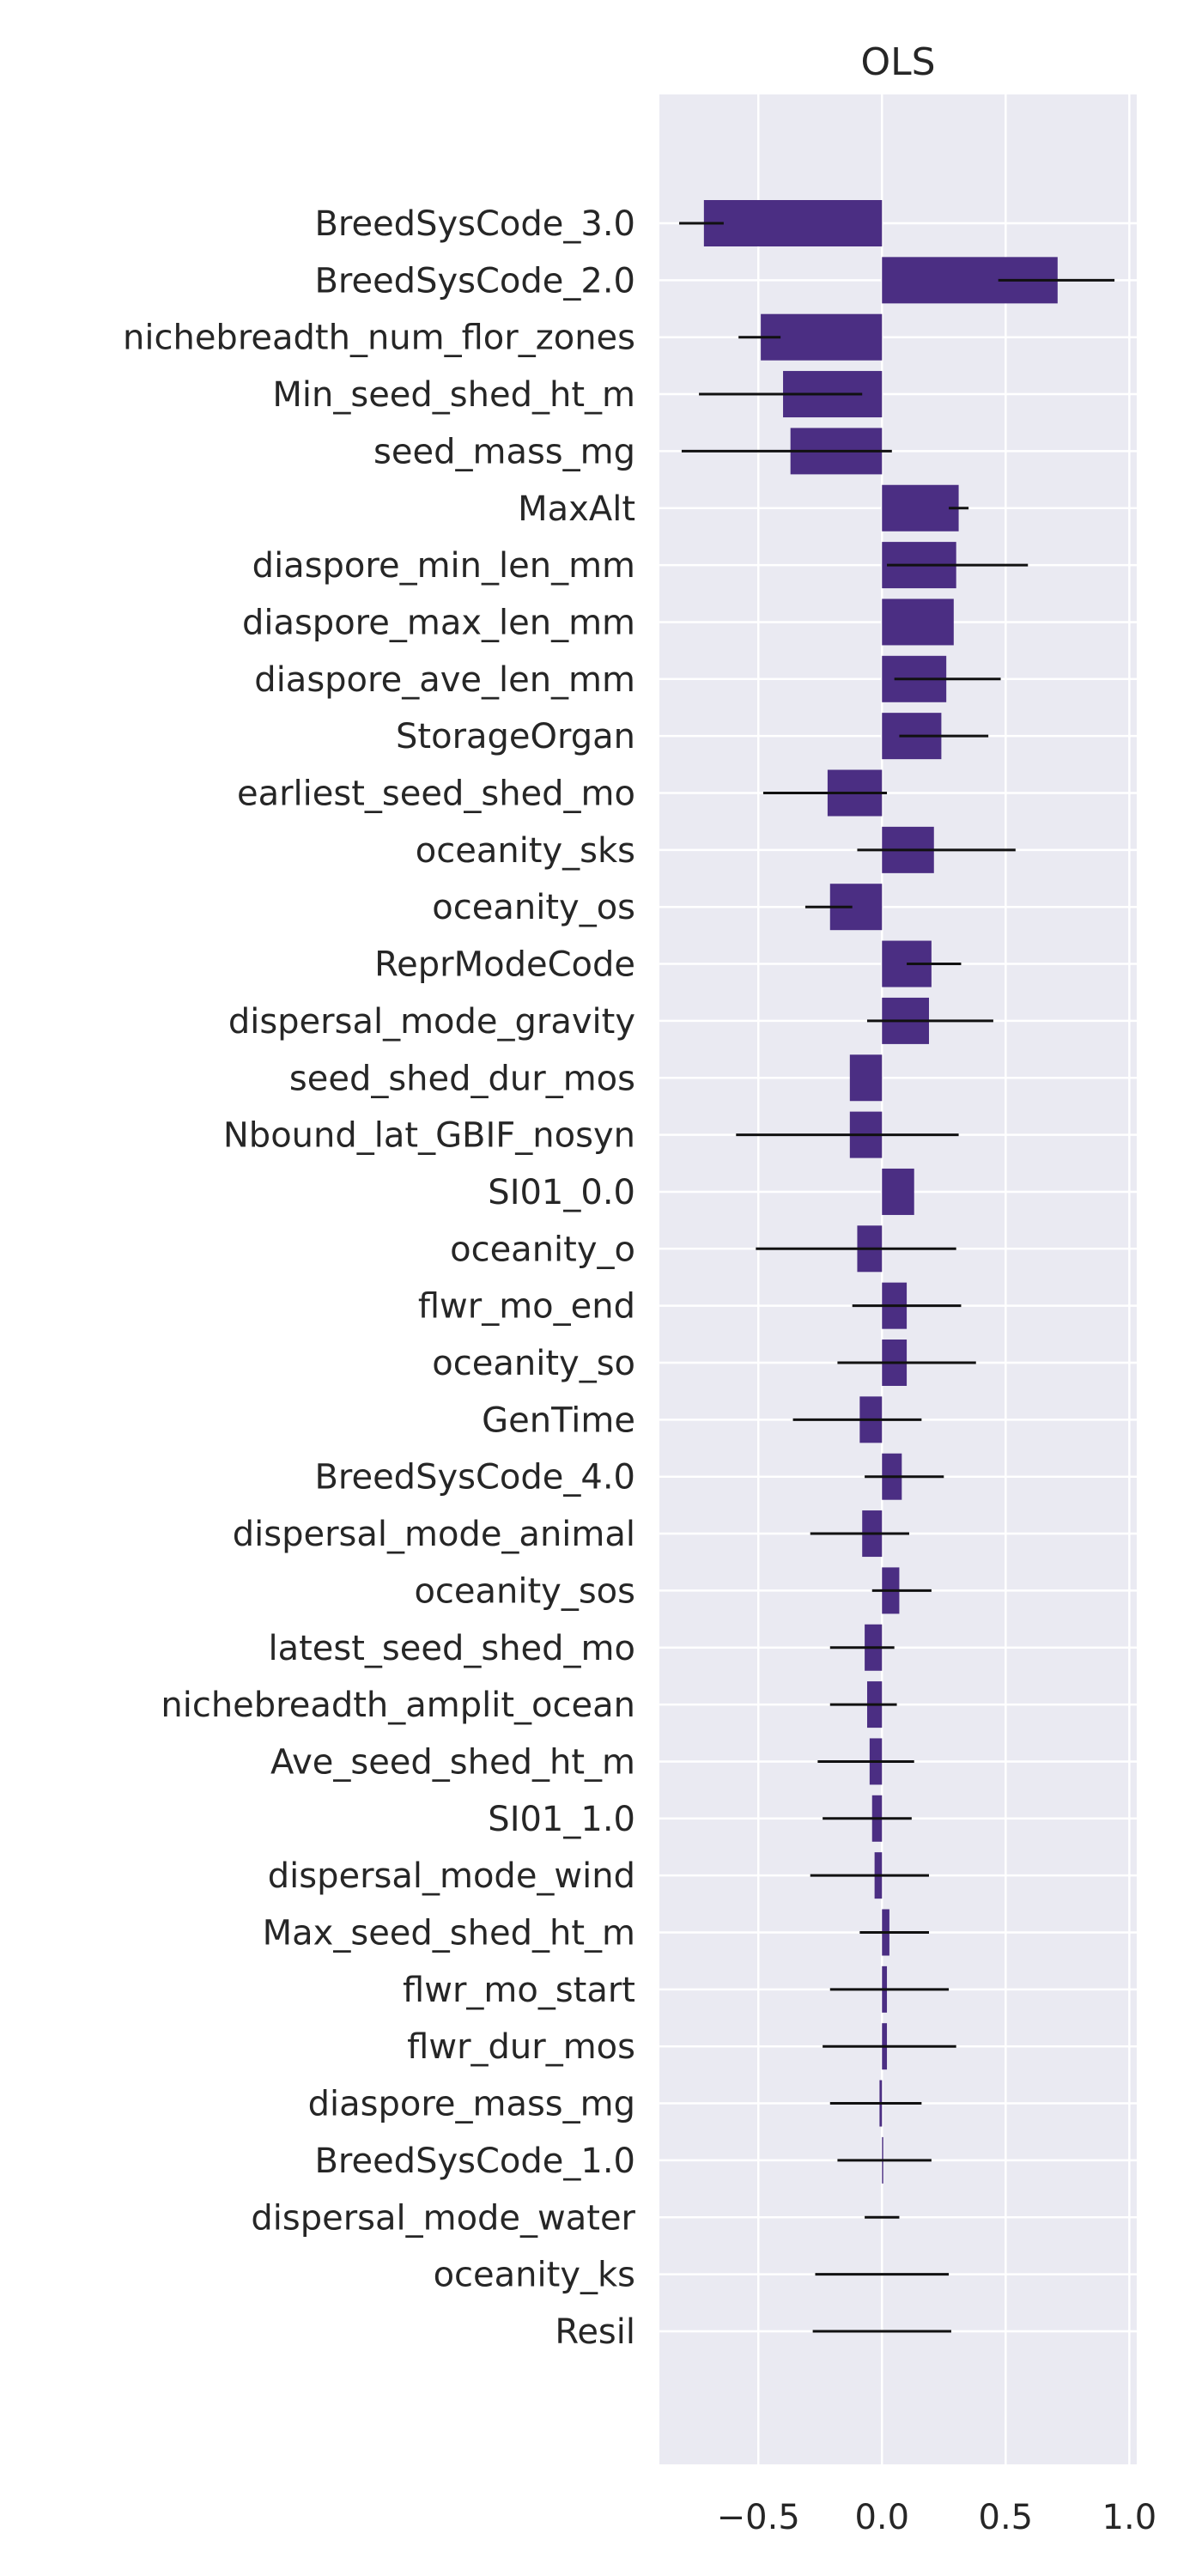  I want to click on category-label: StorageOrgan, so click(515, 737).